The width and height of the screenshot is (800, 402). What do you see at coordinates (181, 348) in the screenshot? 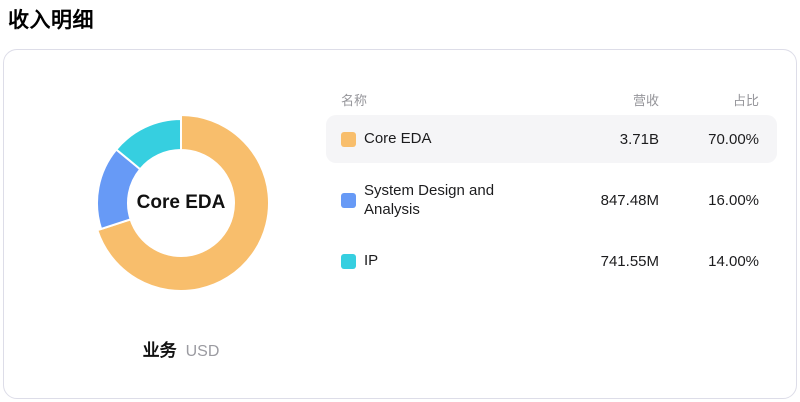
I see `chart-footer: 业务 USD` at bounding box center [181, 348].